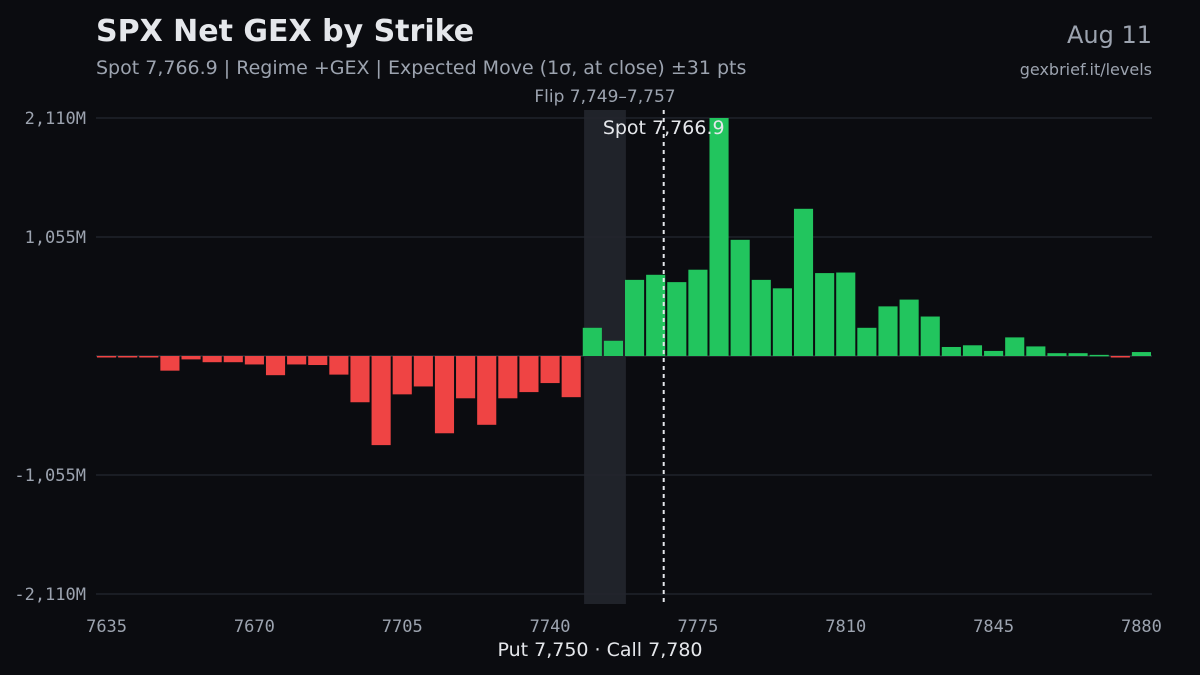  What do you see at coordinates (50, 476) in the screenshot?
I see `y-tick-label: -1,055M` at bounding box center [50, 476].